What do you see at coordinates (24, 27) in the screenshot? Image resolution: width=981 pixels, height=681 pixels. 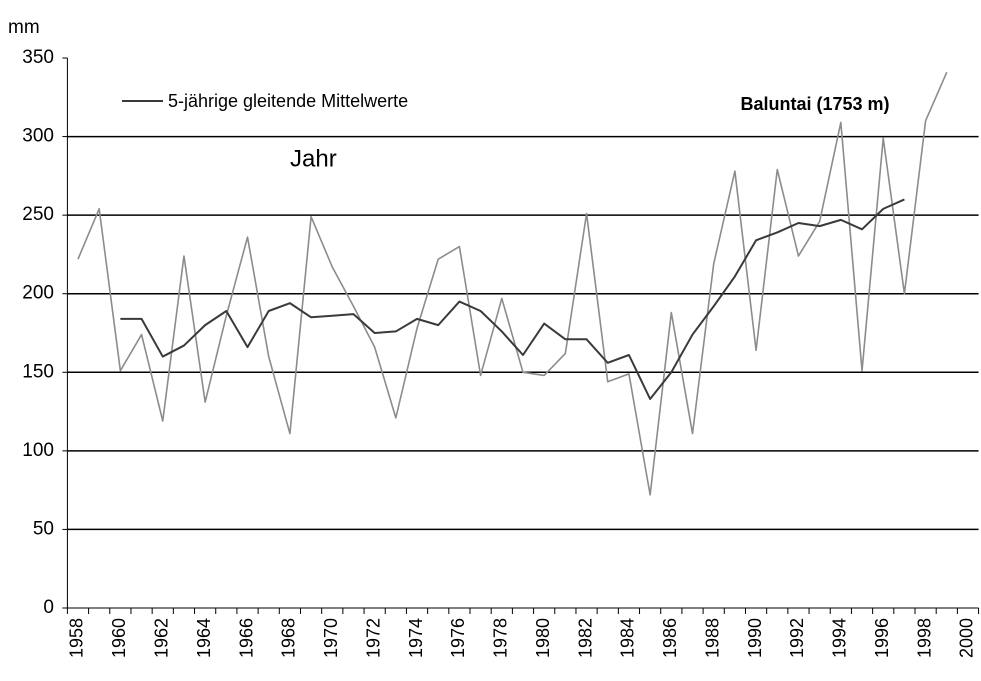 I see `y-axis-label: mm` at bounding box center [24, 27].